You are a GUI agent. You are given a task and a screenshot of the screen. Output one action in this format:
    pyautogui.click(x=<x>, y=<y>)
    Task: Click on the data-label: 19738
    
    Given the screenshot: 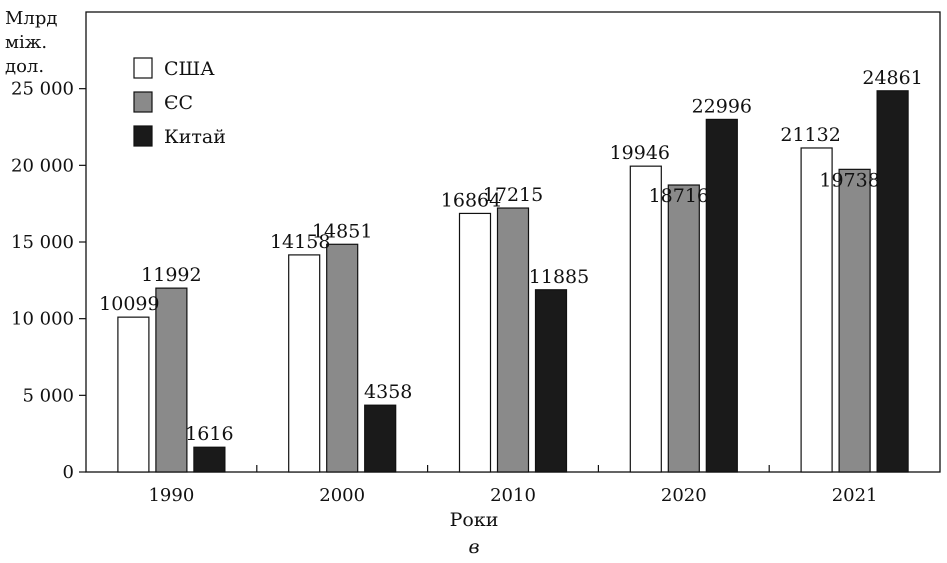 What is the action you would take?
    pyautogui.click(x=849, y=180)
    